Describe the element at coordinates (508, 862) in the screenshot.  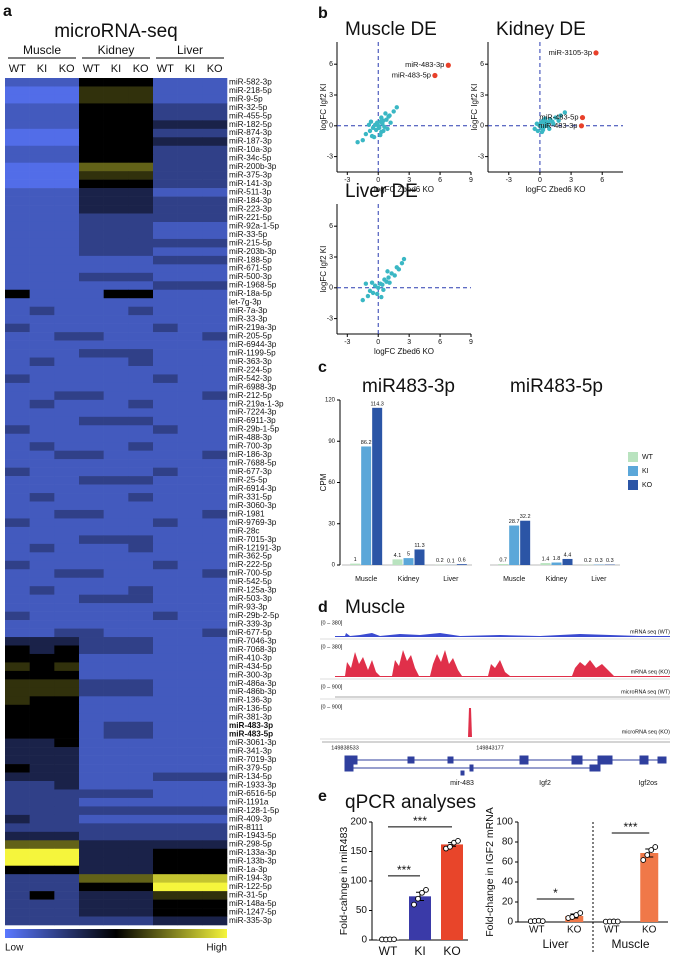
I see `y-tick-label: 60` at that location.